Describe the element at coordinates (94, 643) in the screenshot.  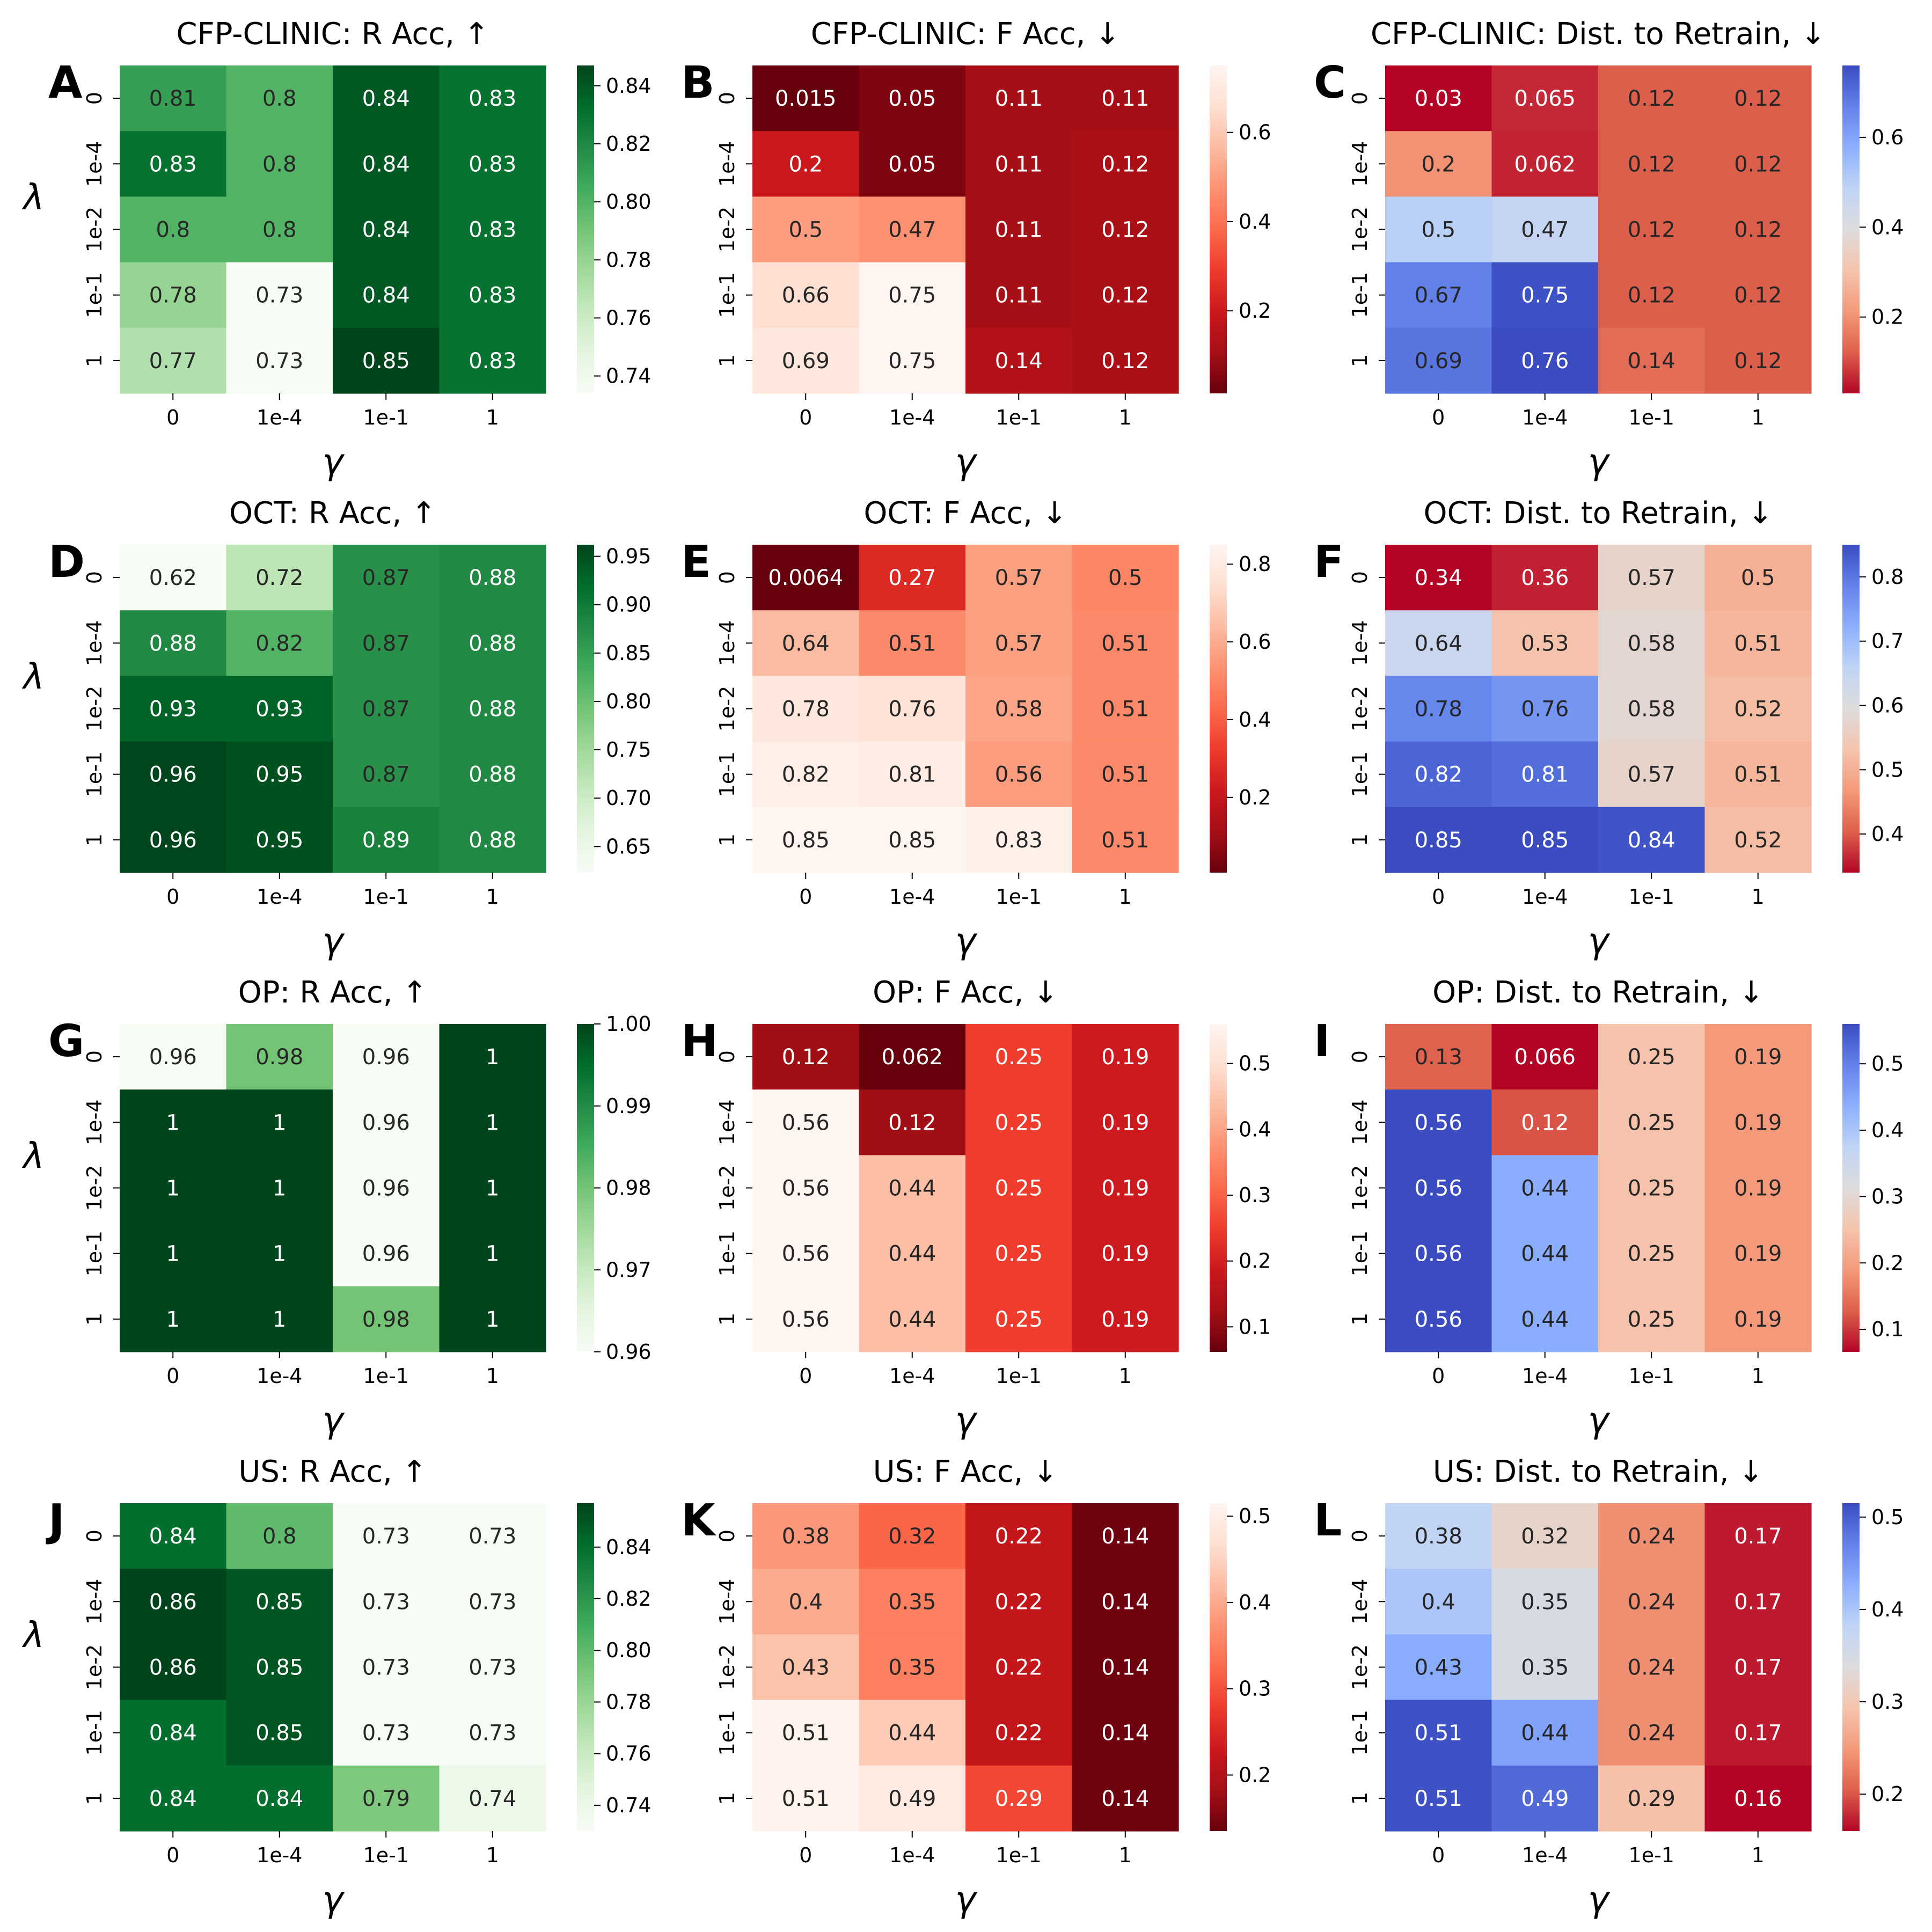
I see `y-tick-label: 1e-4` at that location.